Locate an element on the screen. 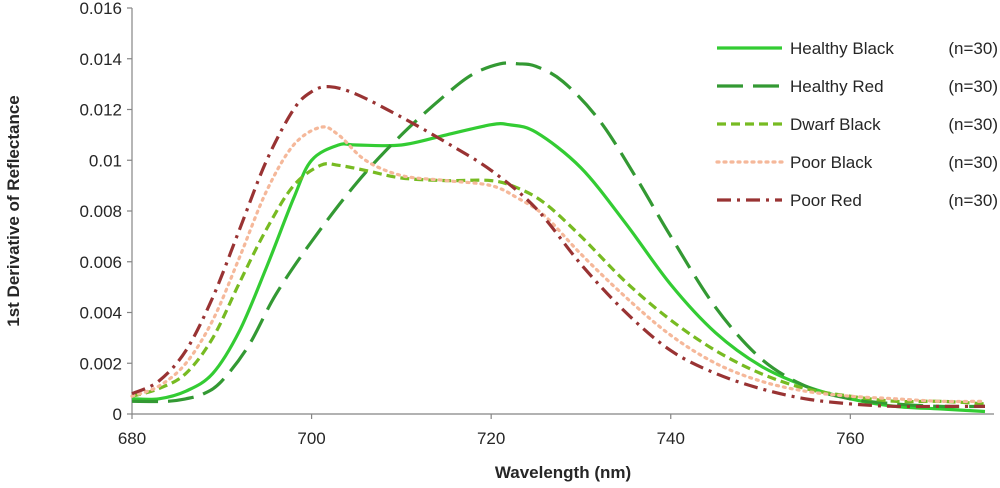 This screenshot has height=488, width=1000. legend-label-poor-black: Poor Black is located at coordinates (831, 162).